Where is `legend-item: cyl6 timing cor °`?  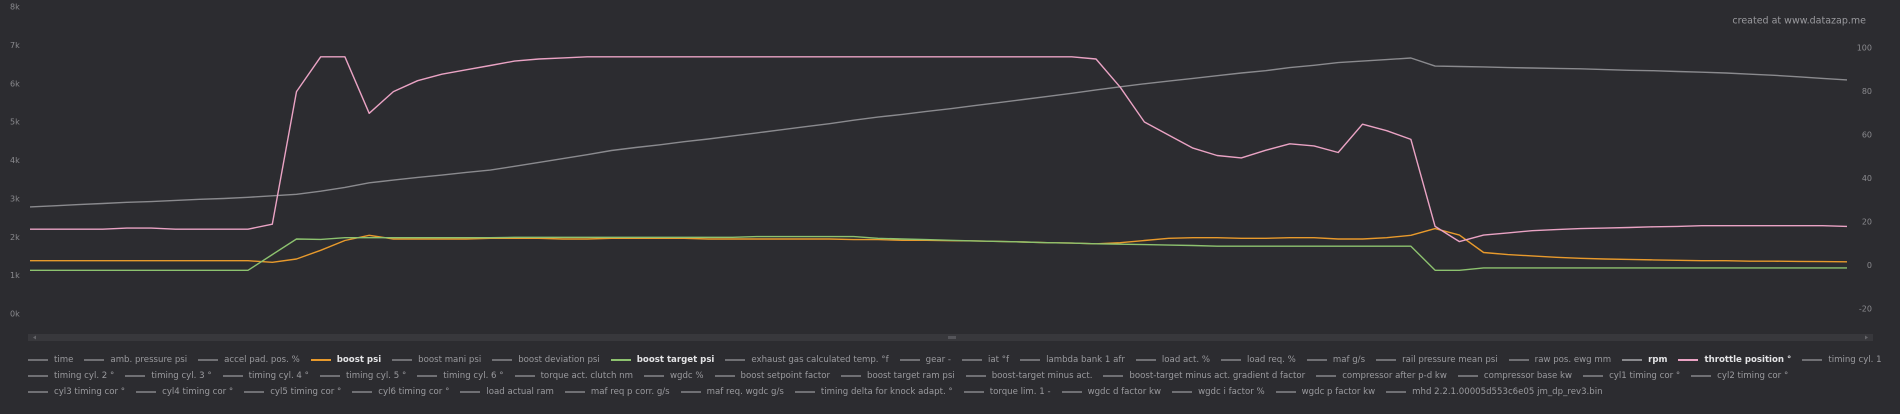
legend-item: cyl6 timing cor ° is located at coordinates (400, 392).